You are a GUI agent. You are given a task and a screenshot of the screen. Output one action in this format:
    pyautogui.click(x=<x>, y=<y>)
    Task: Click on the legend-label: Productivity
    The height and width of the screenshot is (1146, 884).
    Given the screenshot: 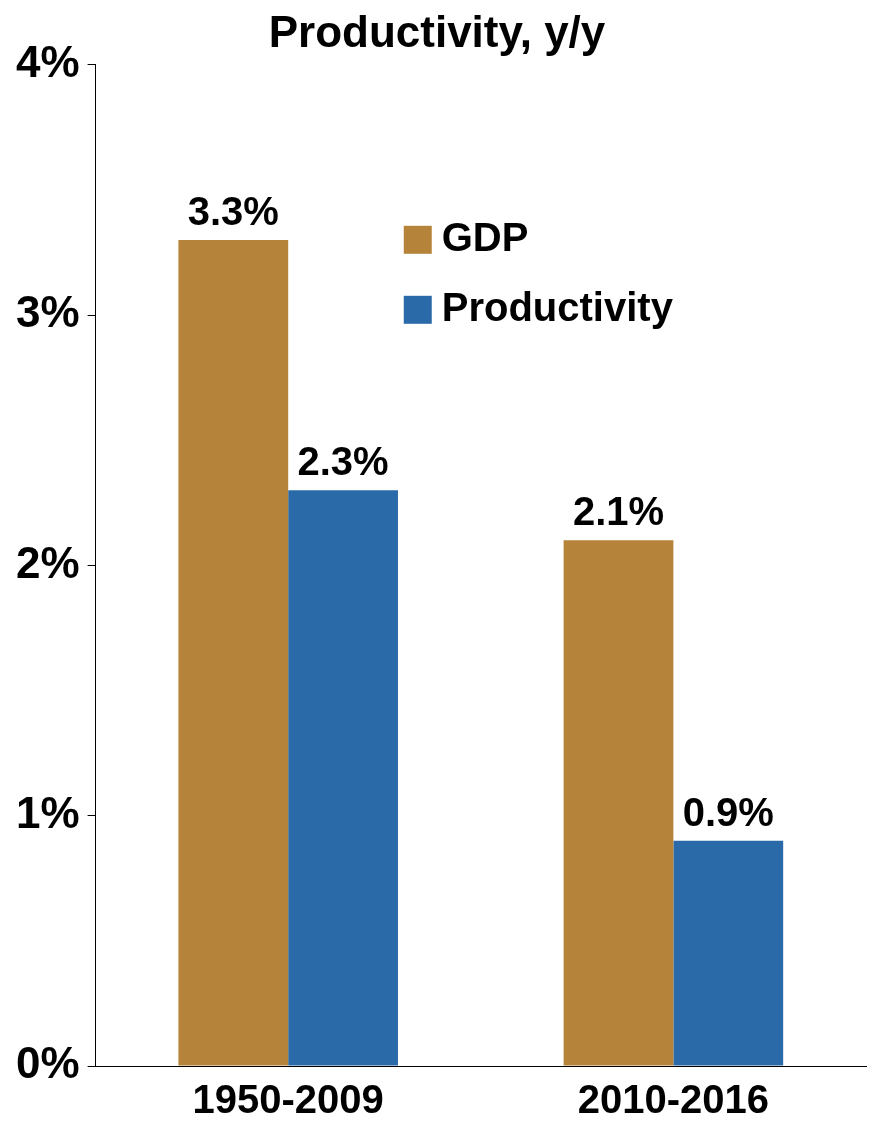 What is the action you would take?
    pyautogui.click(x=557, y=306)
    